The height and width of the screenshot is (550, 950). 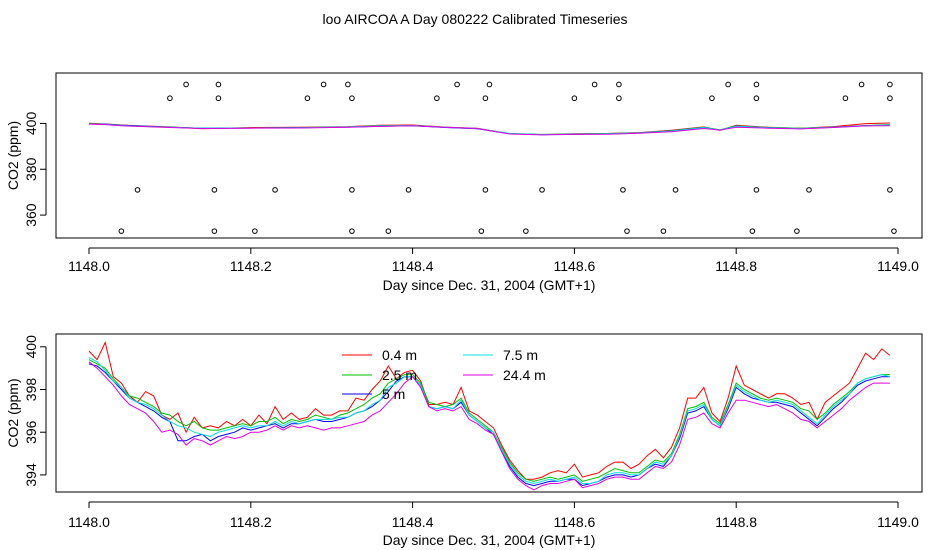 What do you see at coordinates (444, 374) in the screenshot?
I see `legend: 0.4 m 2.5 m 5 m 7.5 m 24.4 m` at bounding box center [444, 374].